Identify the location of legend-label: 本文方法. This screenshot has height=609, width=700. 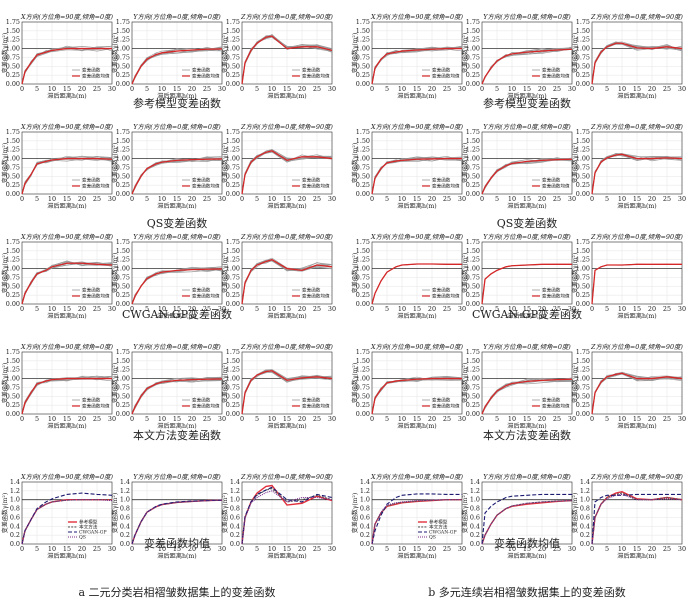
(88, 527).